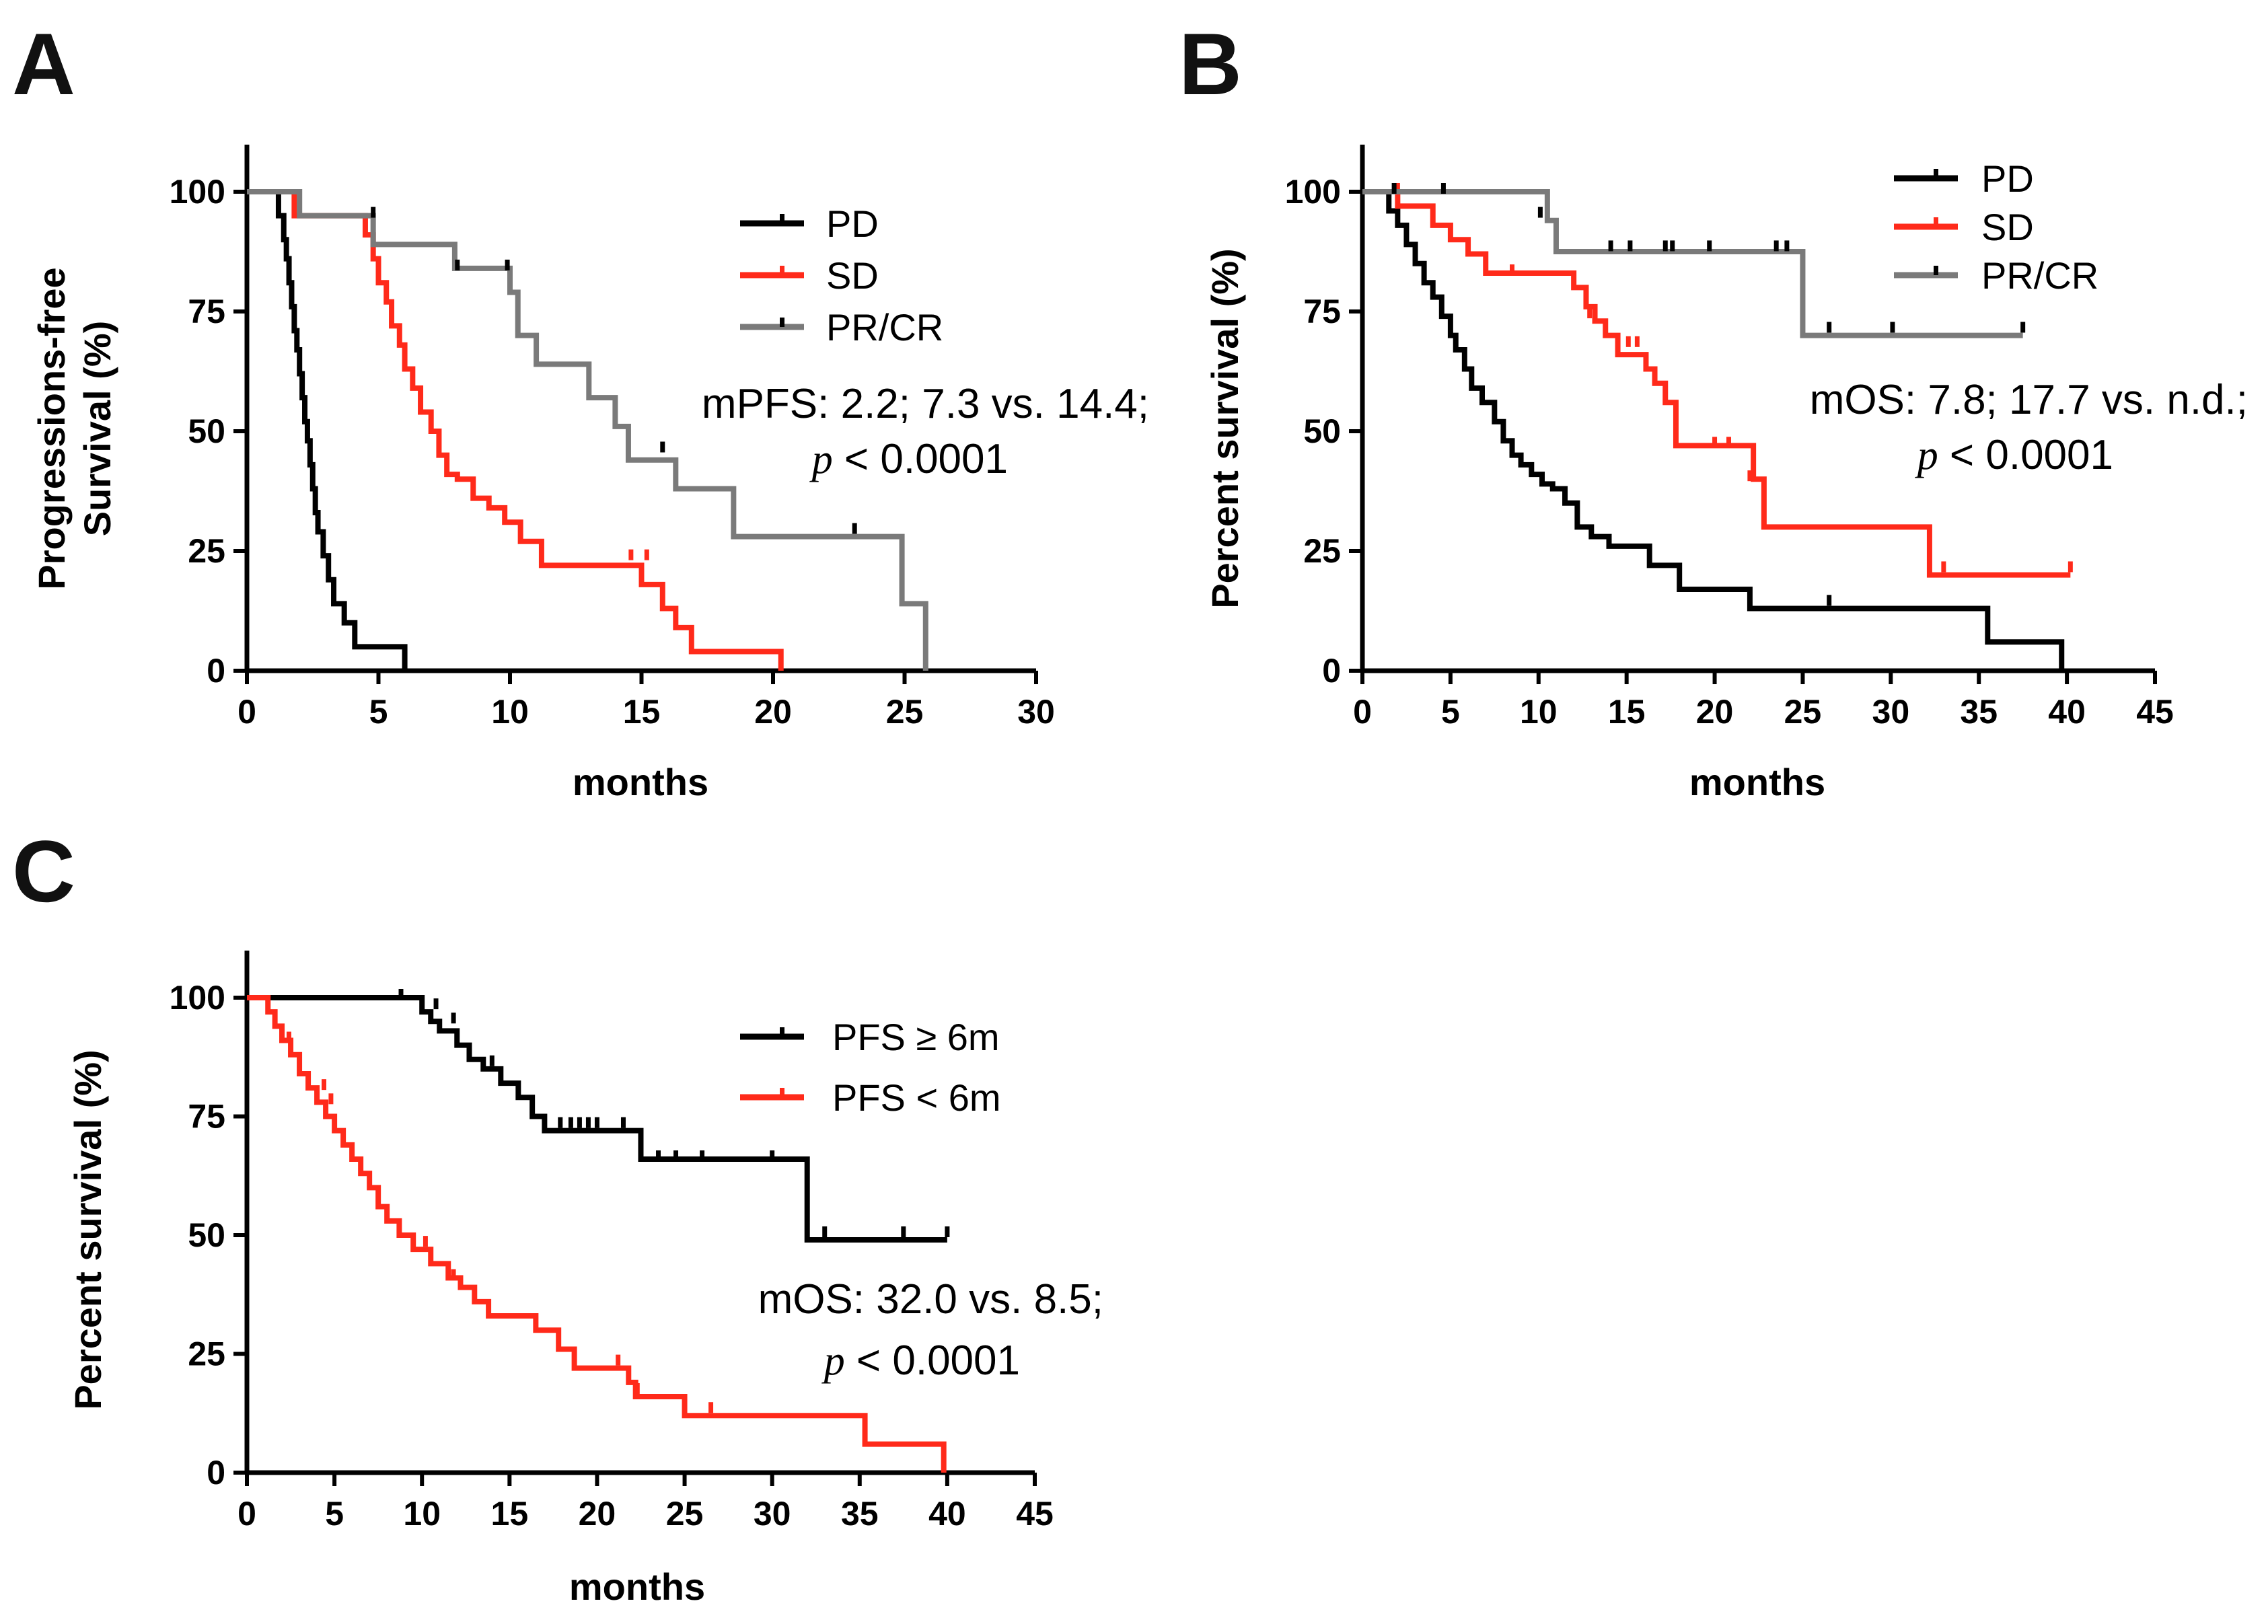 The width and height of the screenshot is (2268, 1624). I want to click on x-tick-label-c-5: 25, so click(685, 1514).